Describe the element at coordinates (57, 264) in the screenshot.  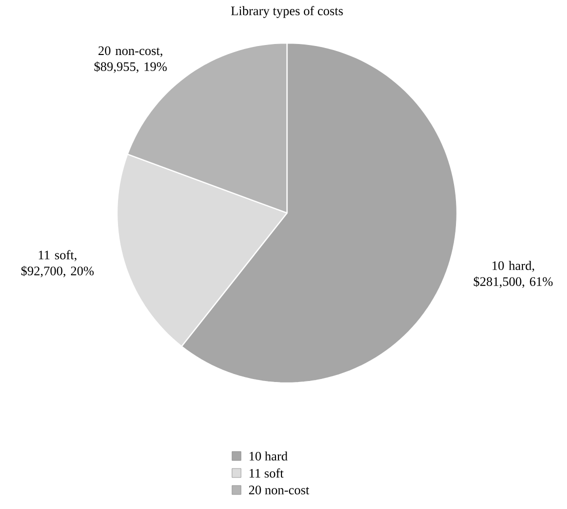
I see `data-label: 11 soft, $92,700, 20%` at that location.